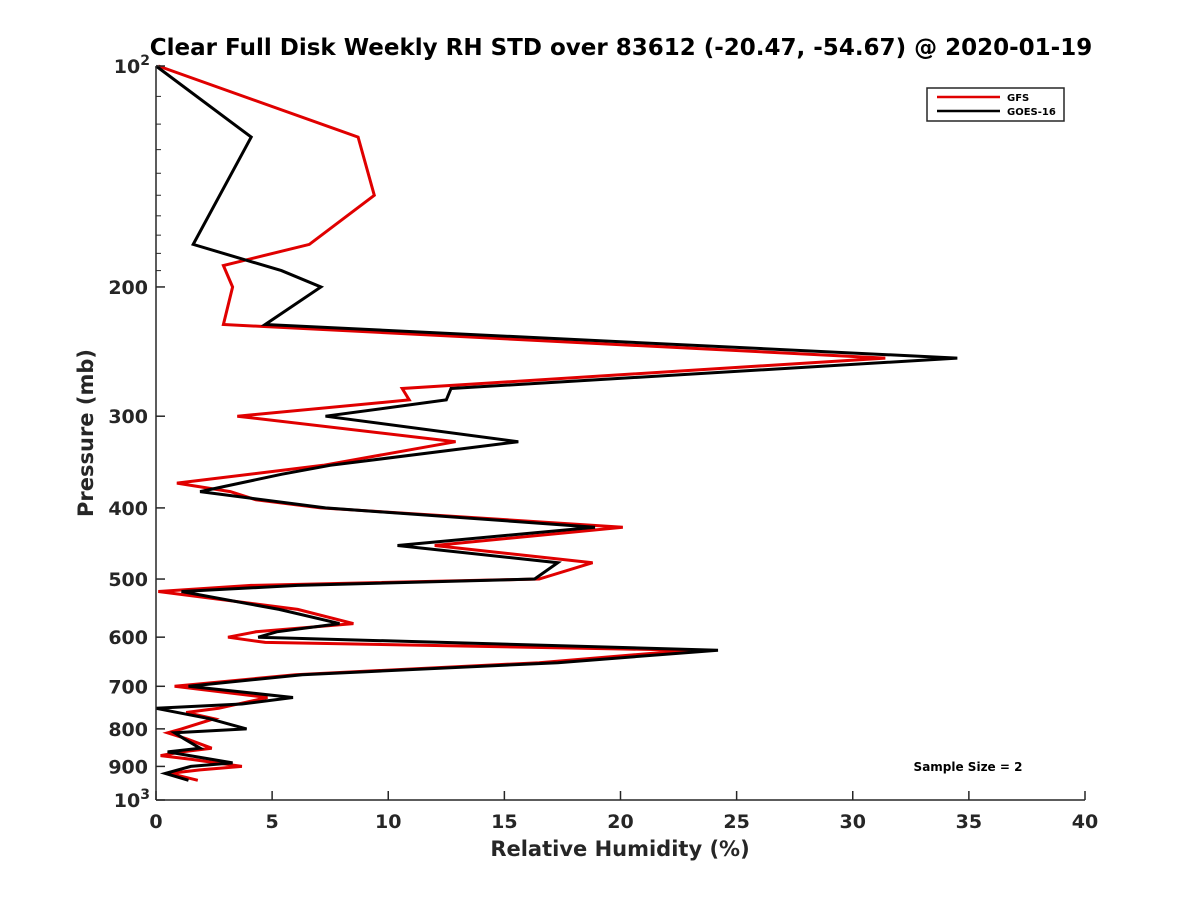  What do you see at coordinates (272, 822) in the screenshot?
I see `x-tick-label: 5` at bounding box center [272, 822].